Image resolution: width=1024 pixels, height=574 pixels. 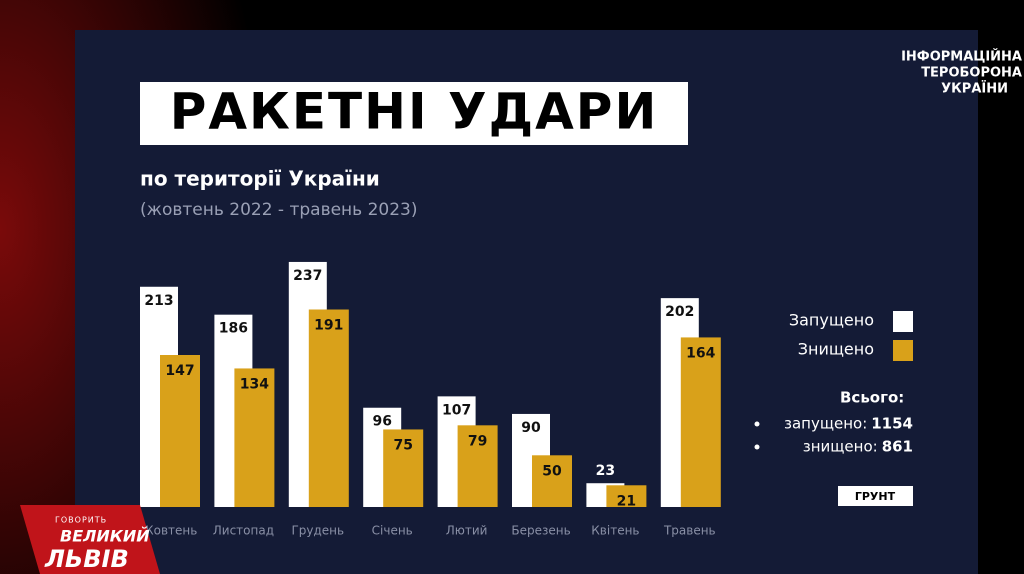 What do you see at coordinates (836, 349) in the screenshot?
I see `legend-label: Знищено` at bounding box center [836, 349].